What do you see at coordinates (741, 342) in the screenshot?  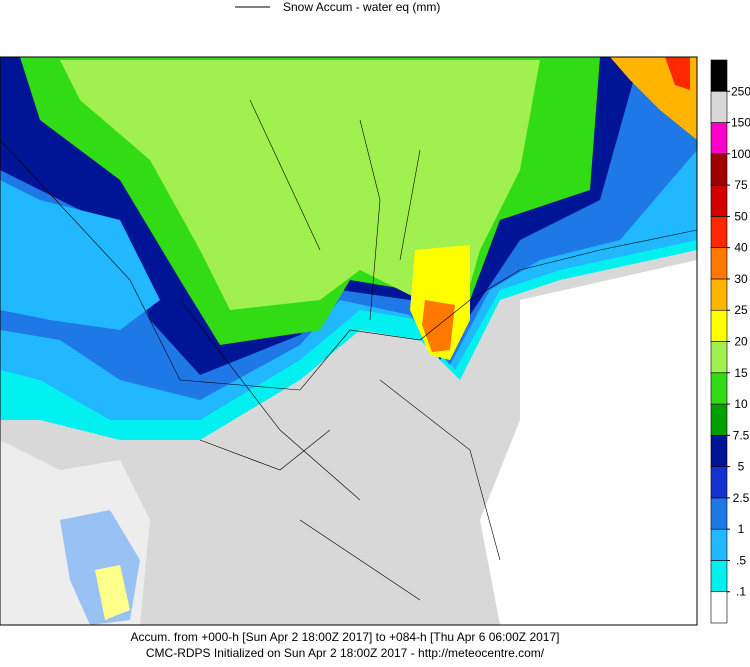 I see `tick-label: 20` at bounding box center [741, 342].